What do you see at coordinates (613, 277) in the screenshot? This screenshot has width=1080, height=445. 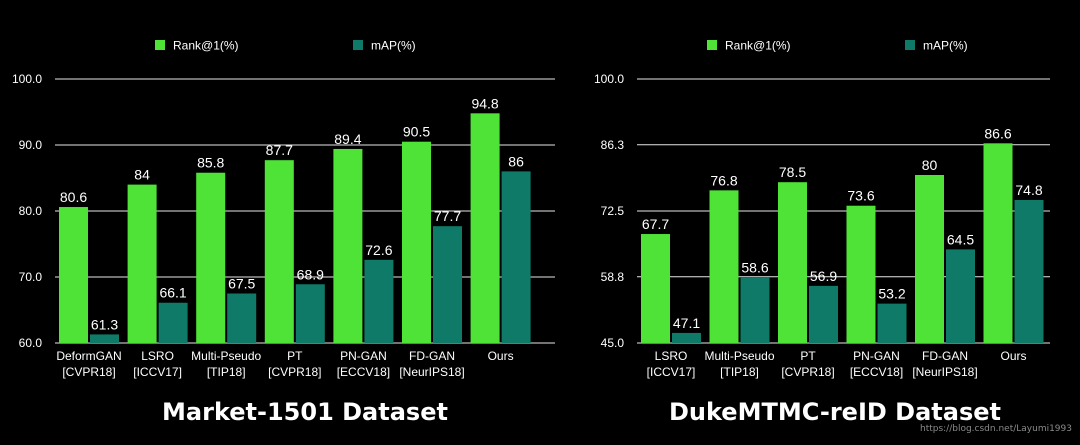 I see `y-tick-label: 58.8` at bounding box center [613, 277].